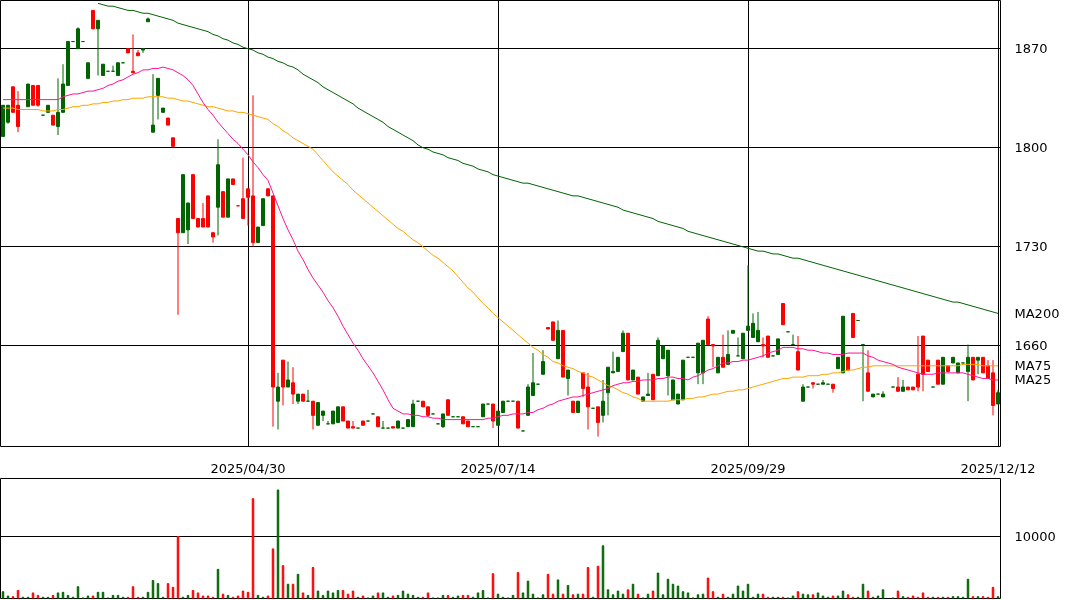  Describe the element at coordinates (1033, 380) in the screenshot. I see `series-label: MA25` at that location.